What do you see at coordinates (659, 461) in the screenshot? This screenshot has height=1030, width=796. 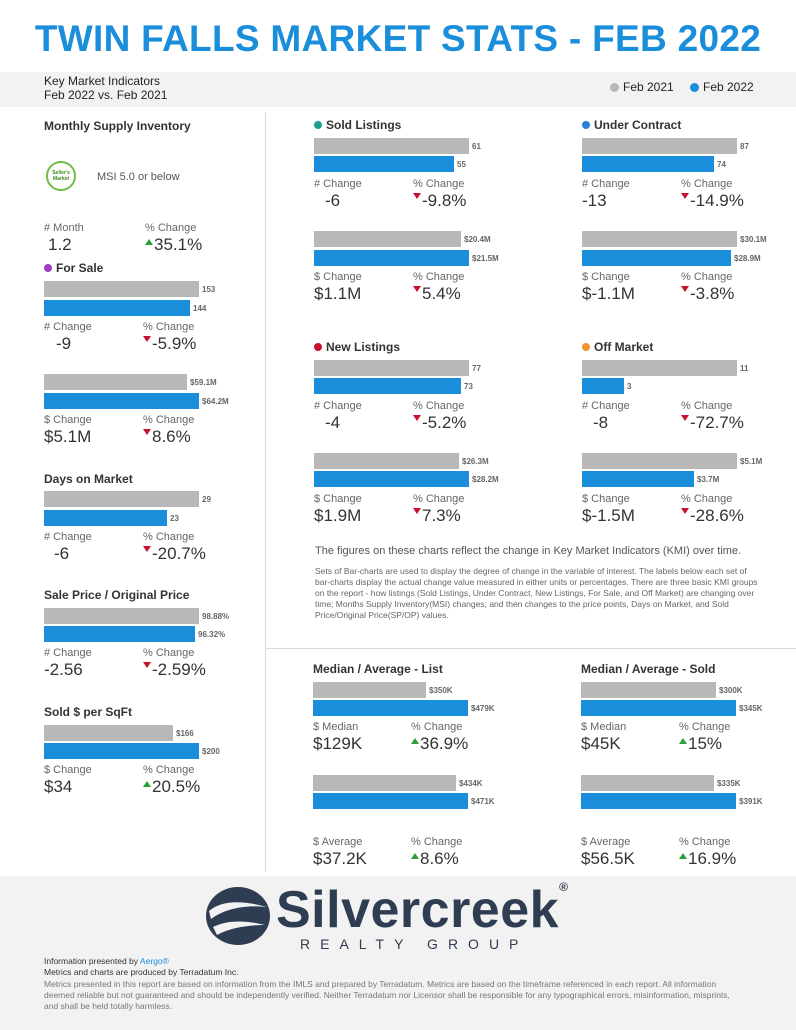 I see `off-vol-bar-2021` at bounding box center [659, 461].